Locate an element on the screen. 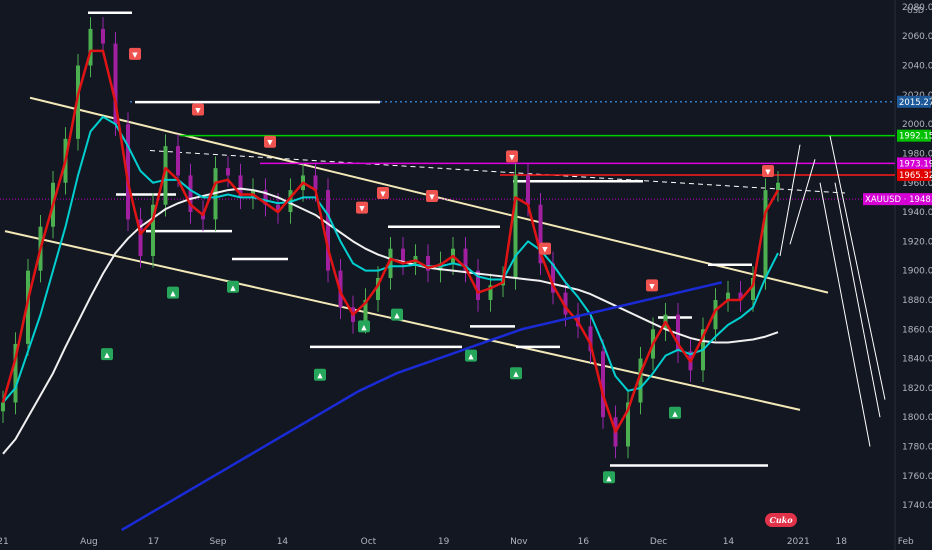 The width and height of the screenshot is (932, 550). y-tick-label: 1940.00 is located at coordinates (917, 213).